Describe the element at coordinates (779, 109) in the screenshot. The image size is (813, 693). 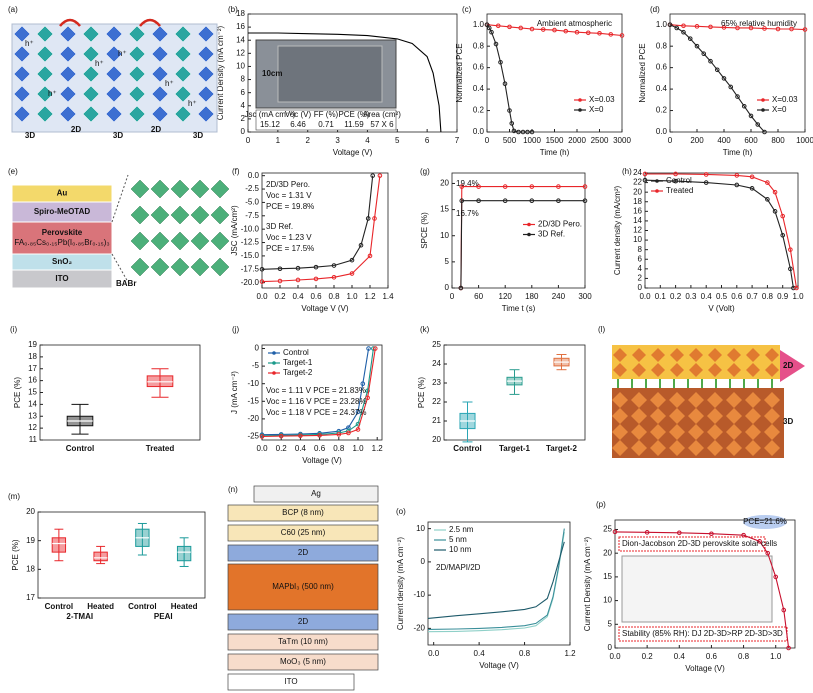
I see `legend-label: X=0` at that location.